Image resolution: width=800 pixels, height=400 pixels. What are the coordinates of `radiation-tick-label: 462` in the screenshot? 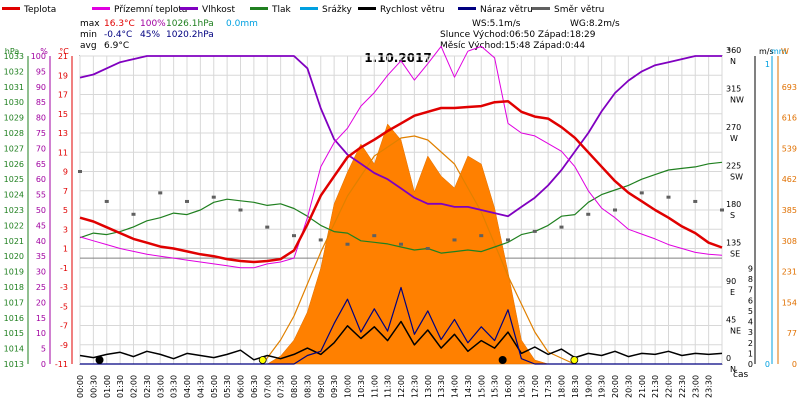 It's located at (789, 179).